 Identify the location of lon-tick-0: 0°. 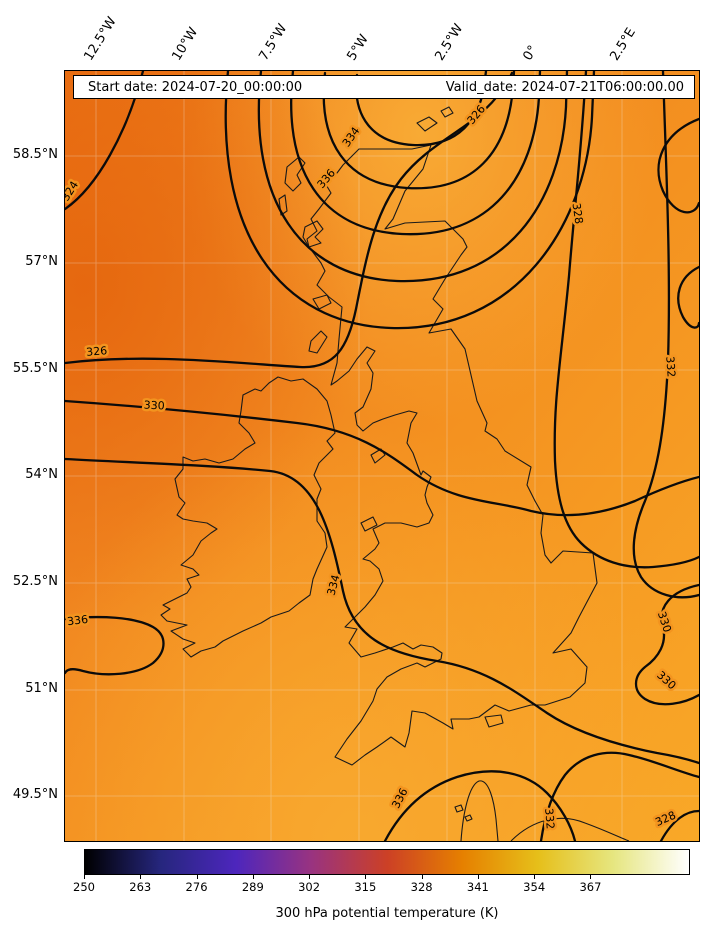
(530, 53).